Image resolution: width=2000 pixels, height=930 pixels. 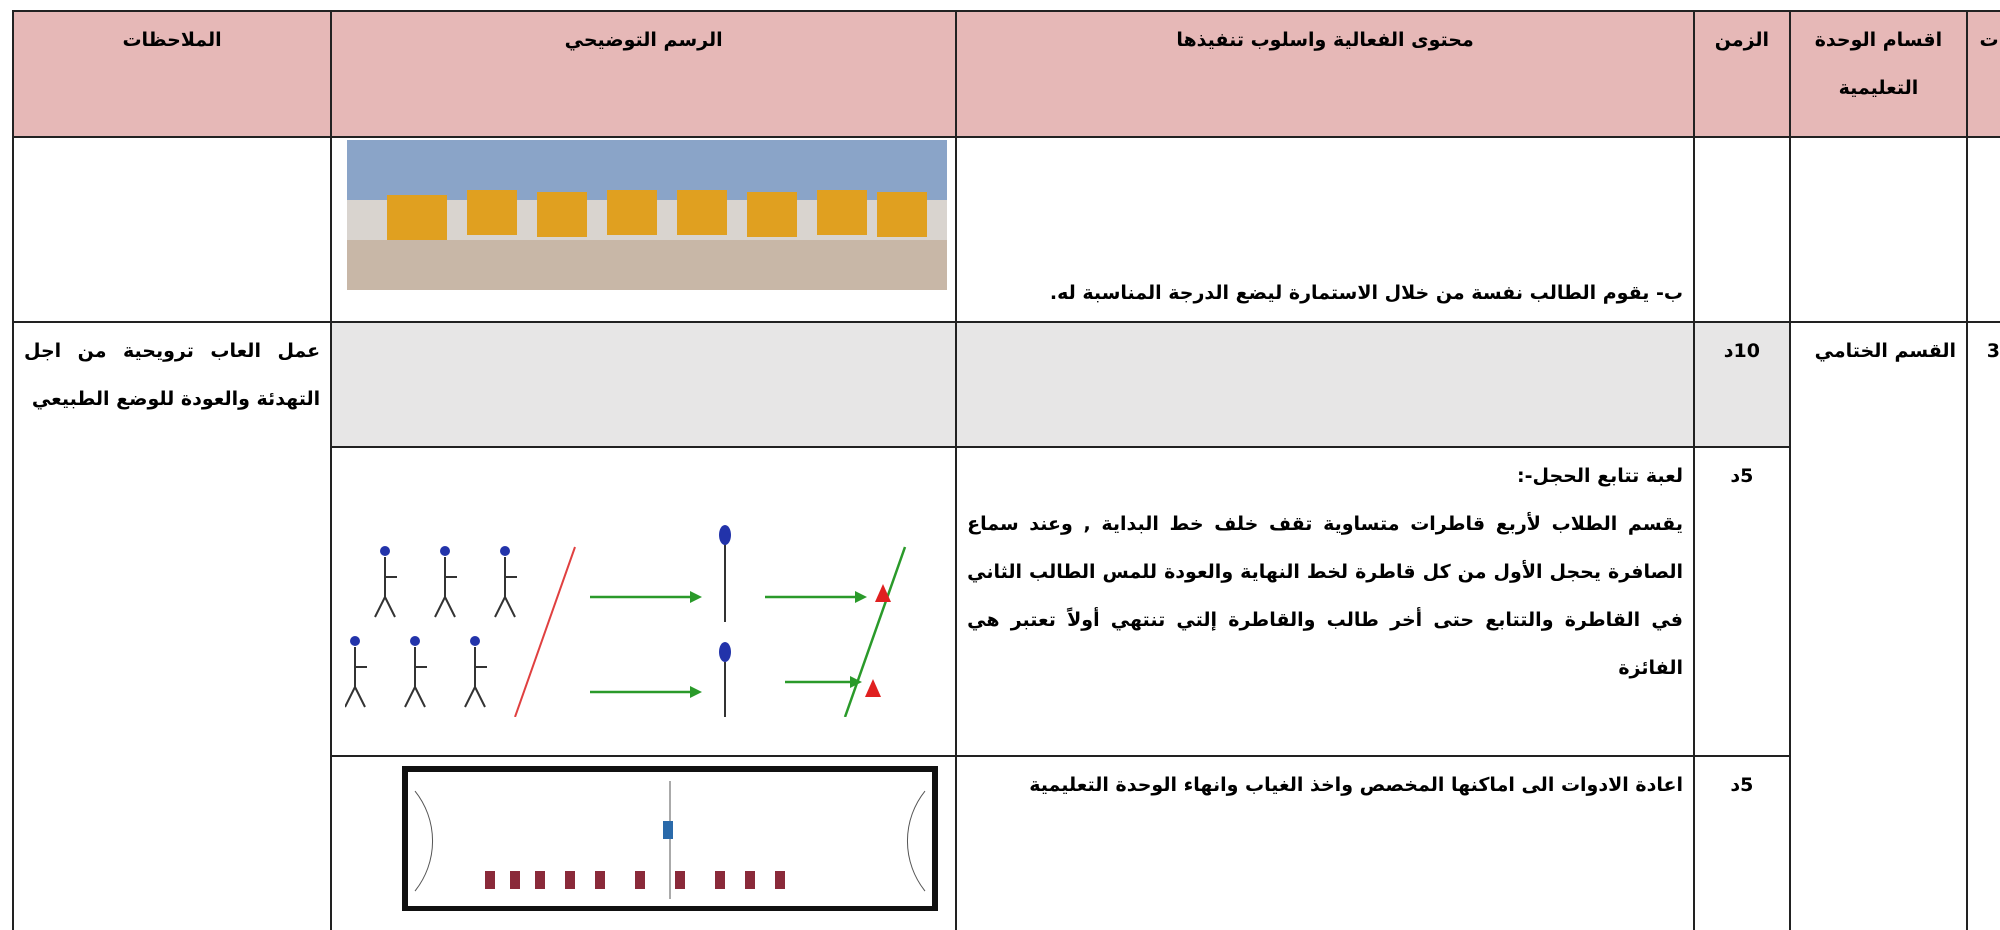 What do you see at coordinates (1325, 74) in the screenshot?
I see `header-cell: محتوى الفعالية واسلوب تنفيذها` at bounding box center [1325, 74].